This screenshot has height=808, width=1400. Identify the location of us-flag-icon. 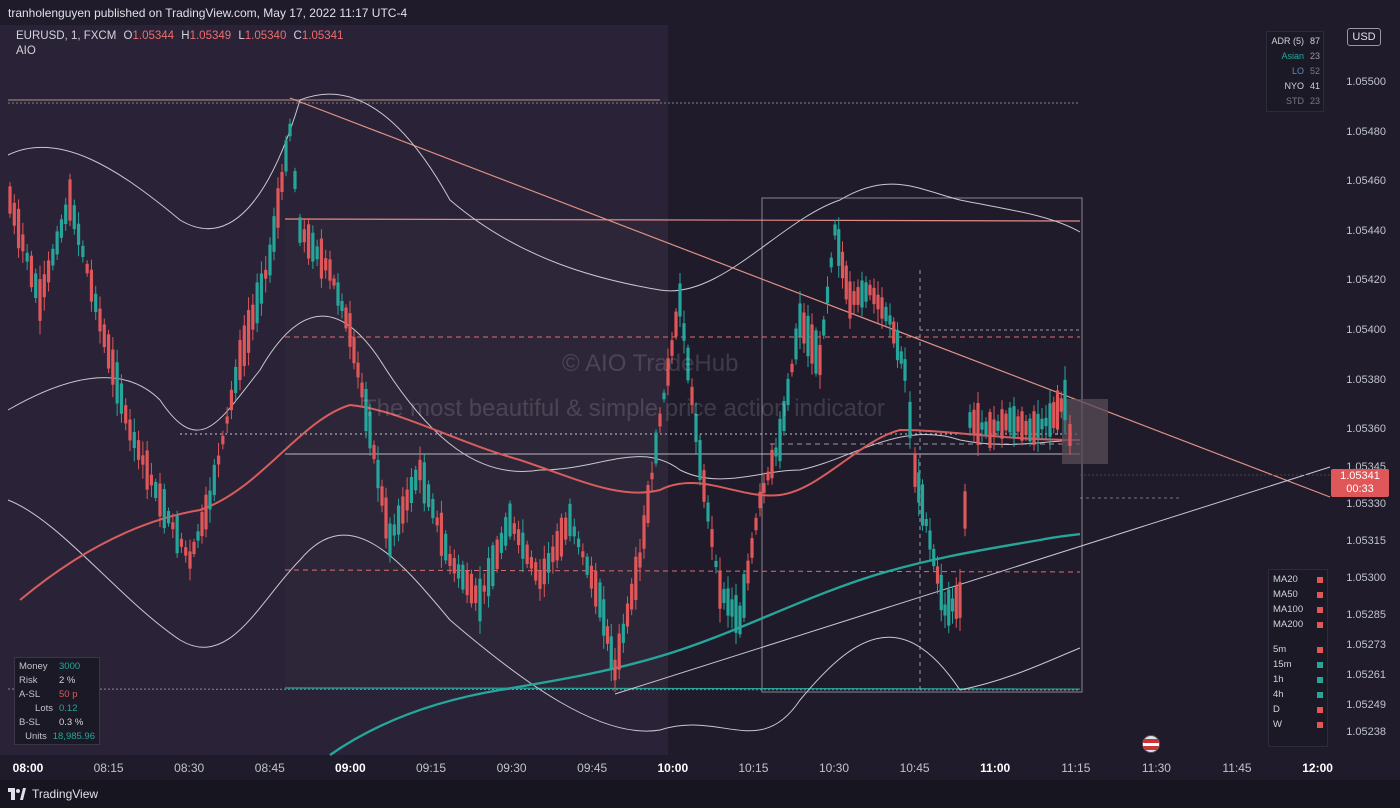
(1151, 744).